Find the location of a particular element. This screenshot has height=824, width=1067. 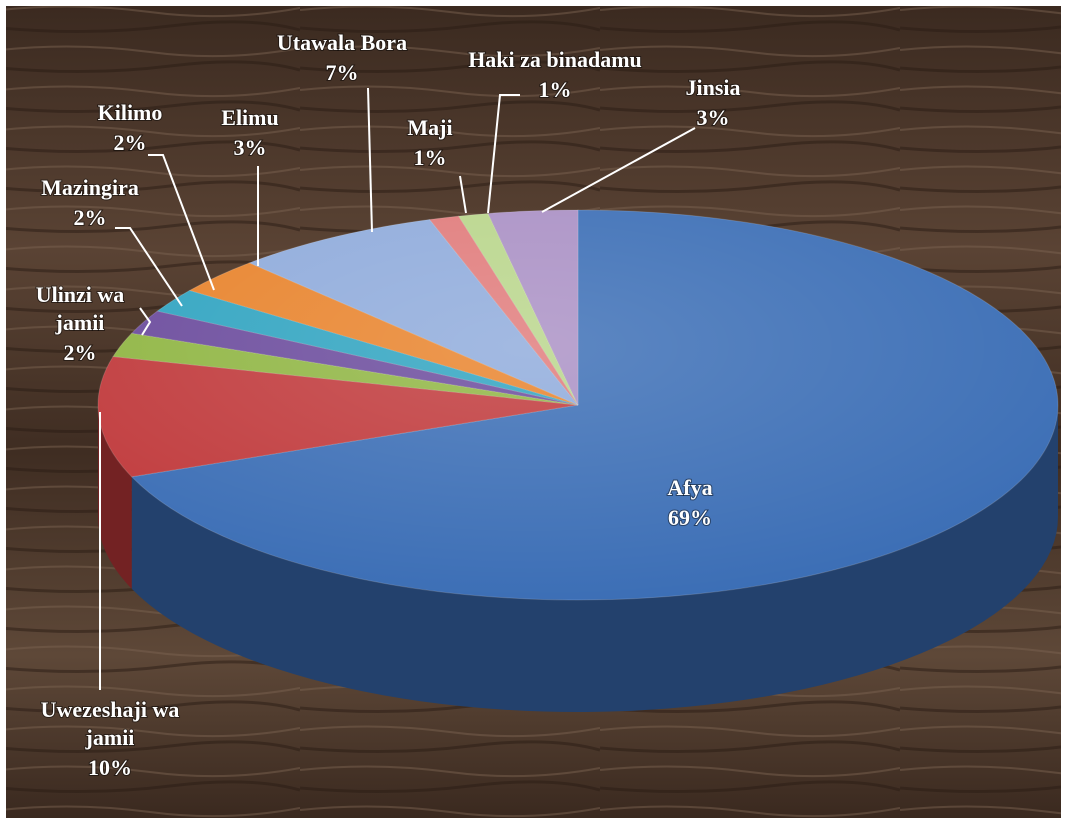

label-line: Uwezeshaji wa is located at coordinates (110, 709).